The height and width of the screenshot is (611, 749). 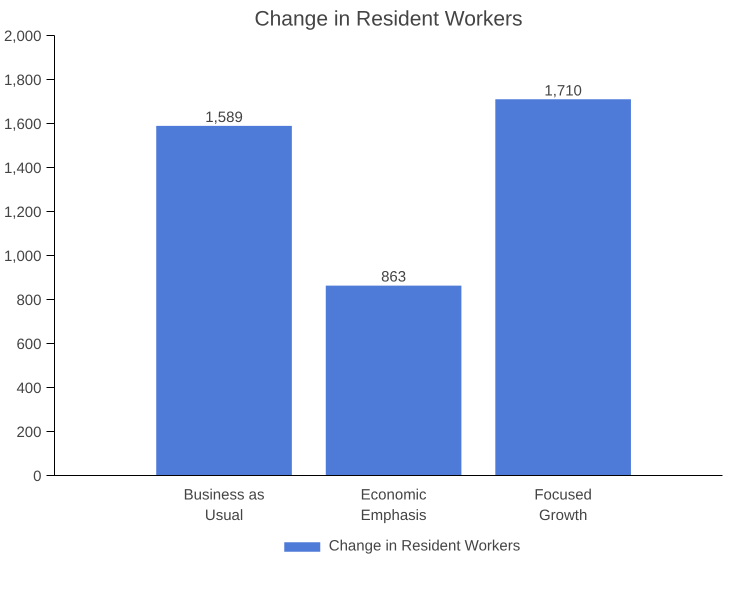 What do you see at coordinates (424, 546) in the screenshot?
I see `legend-label: Change in Resident Workers` at bounding box center [424, 546].